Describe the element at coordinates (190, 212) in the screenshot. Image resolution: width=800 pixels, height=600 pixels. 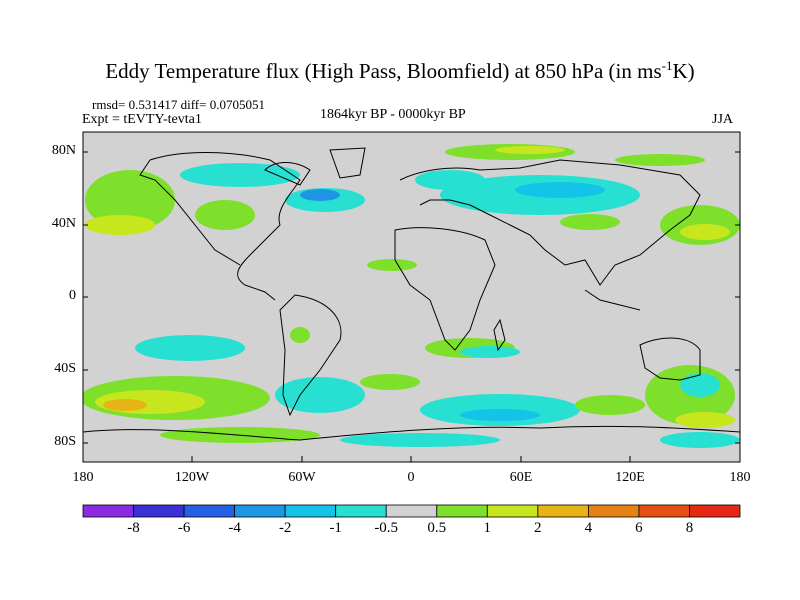
I see `north-america-west-coast` at that location.